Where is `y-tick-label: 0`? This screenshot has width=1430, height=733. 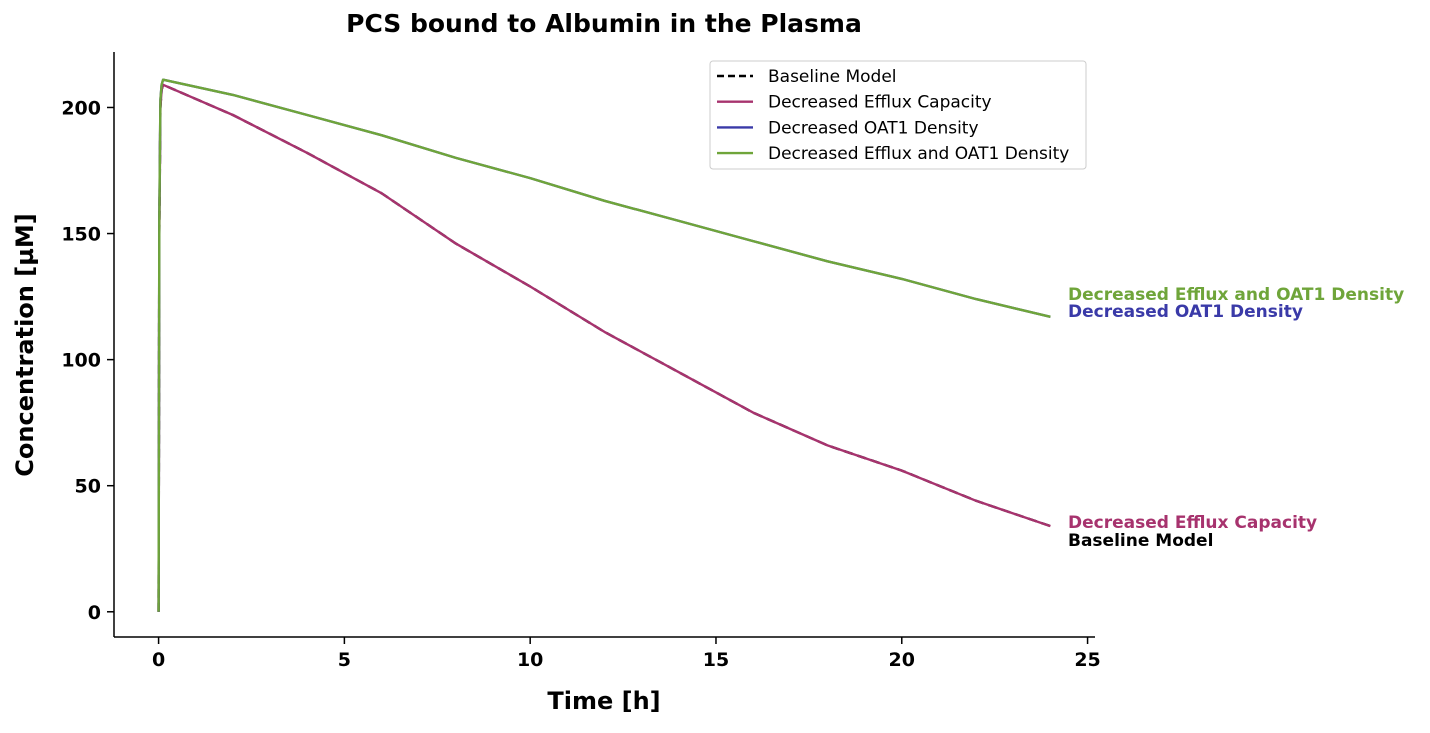 y-tick-label: 0 is located at coordinates (94, 613).